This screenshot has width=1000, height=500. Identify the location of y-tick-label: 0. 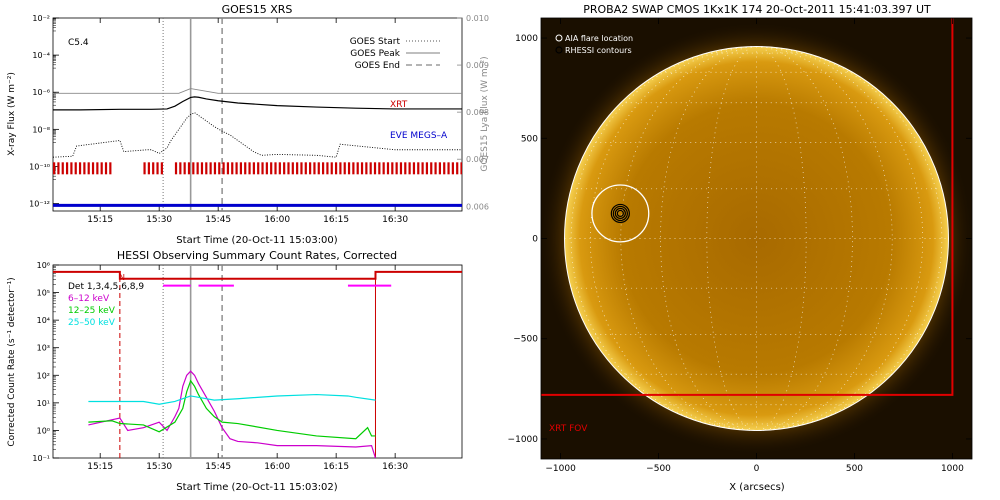
(535, 240).